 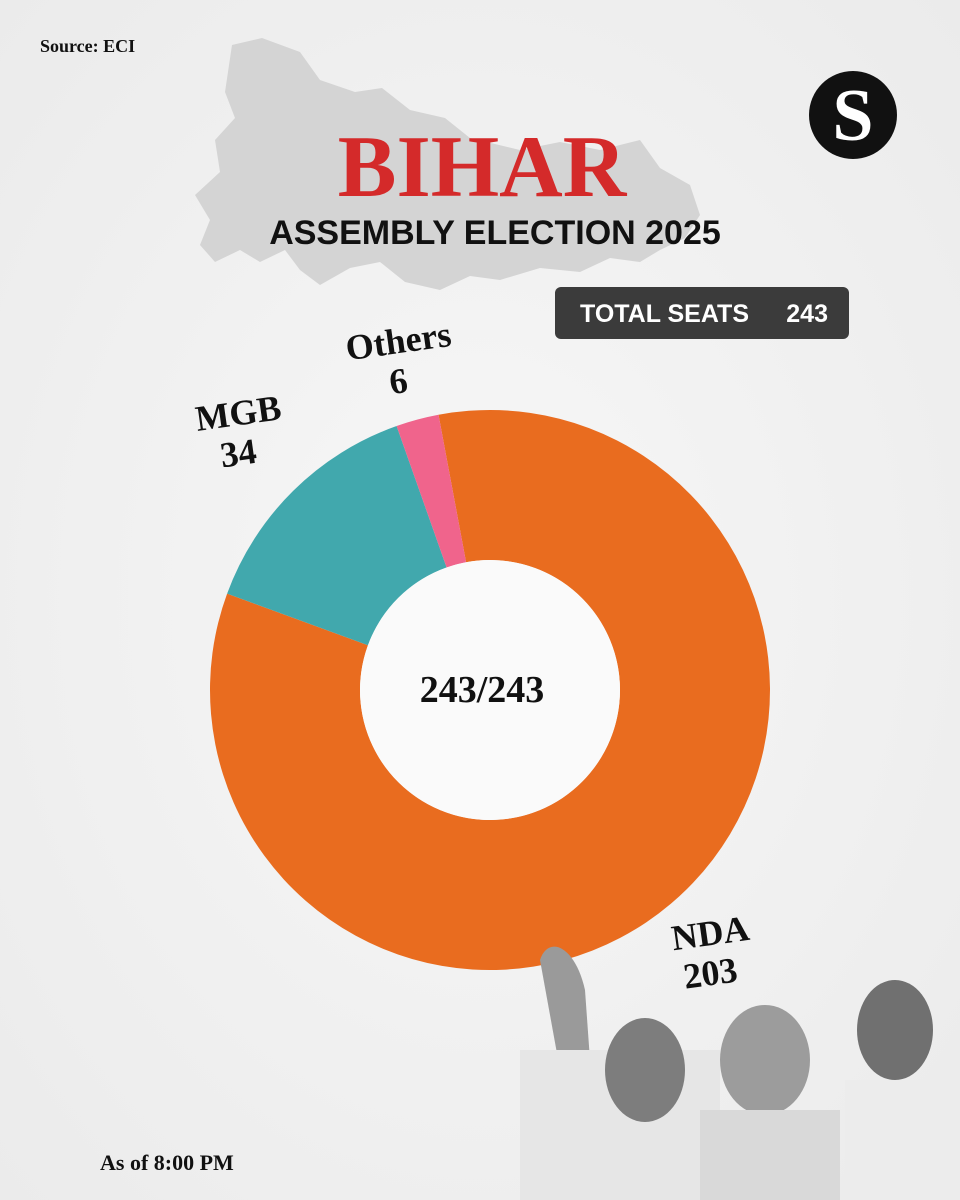 I want to click on footnote: As of 8:00 PM, so click(x=167, y=1162).